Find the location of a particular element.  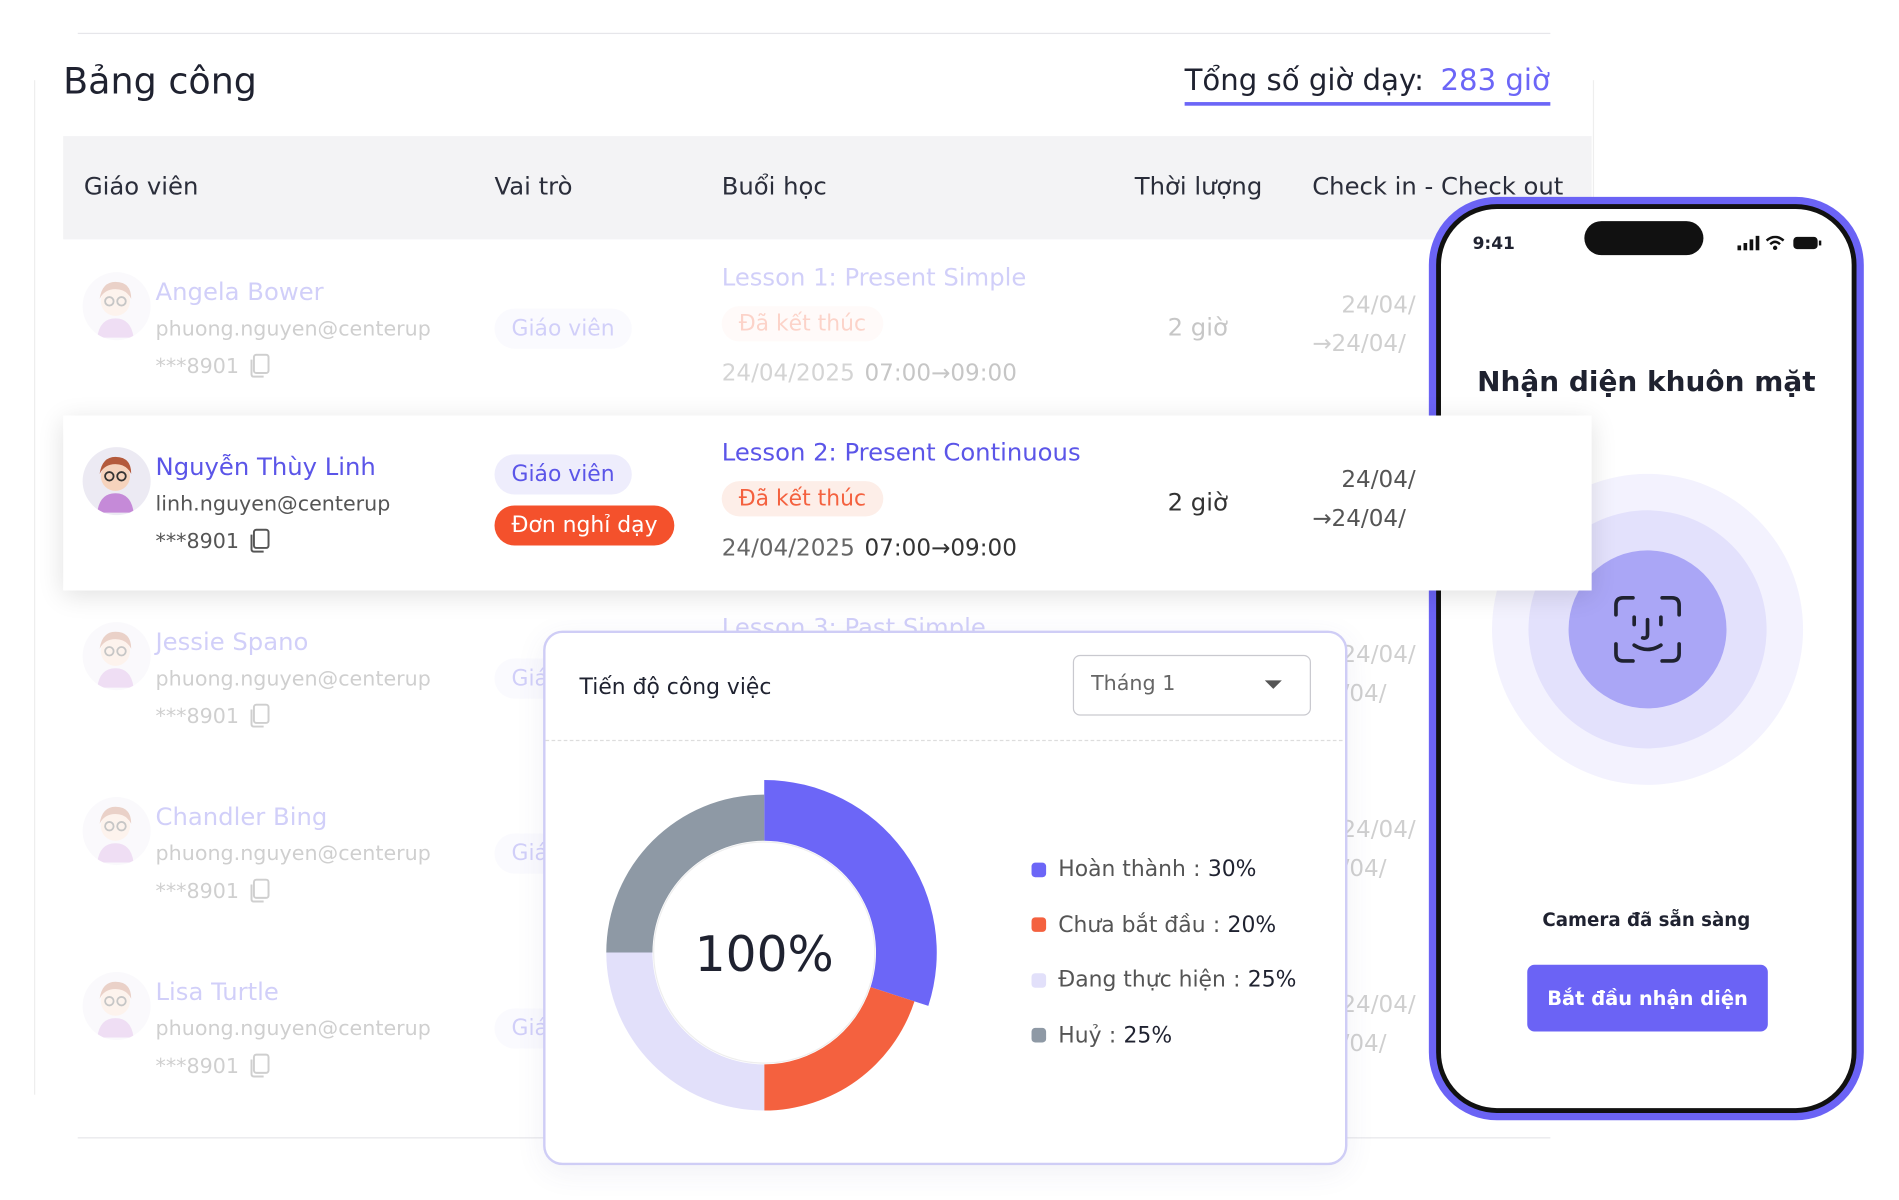

status-icons is located at coordinates (1779, 243).